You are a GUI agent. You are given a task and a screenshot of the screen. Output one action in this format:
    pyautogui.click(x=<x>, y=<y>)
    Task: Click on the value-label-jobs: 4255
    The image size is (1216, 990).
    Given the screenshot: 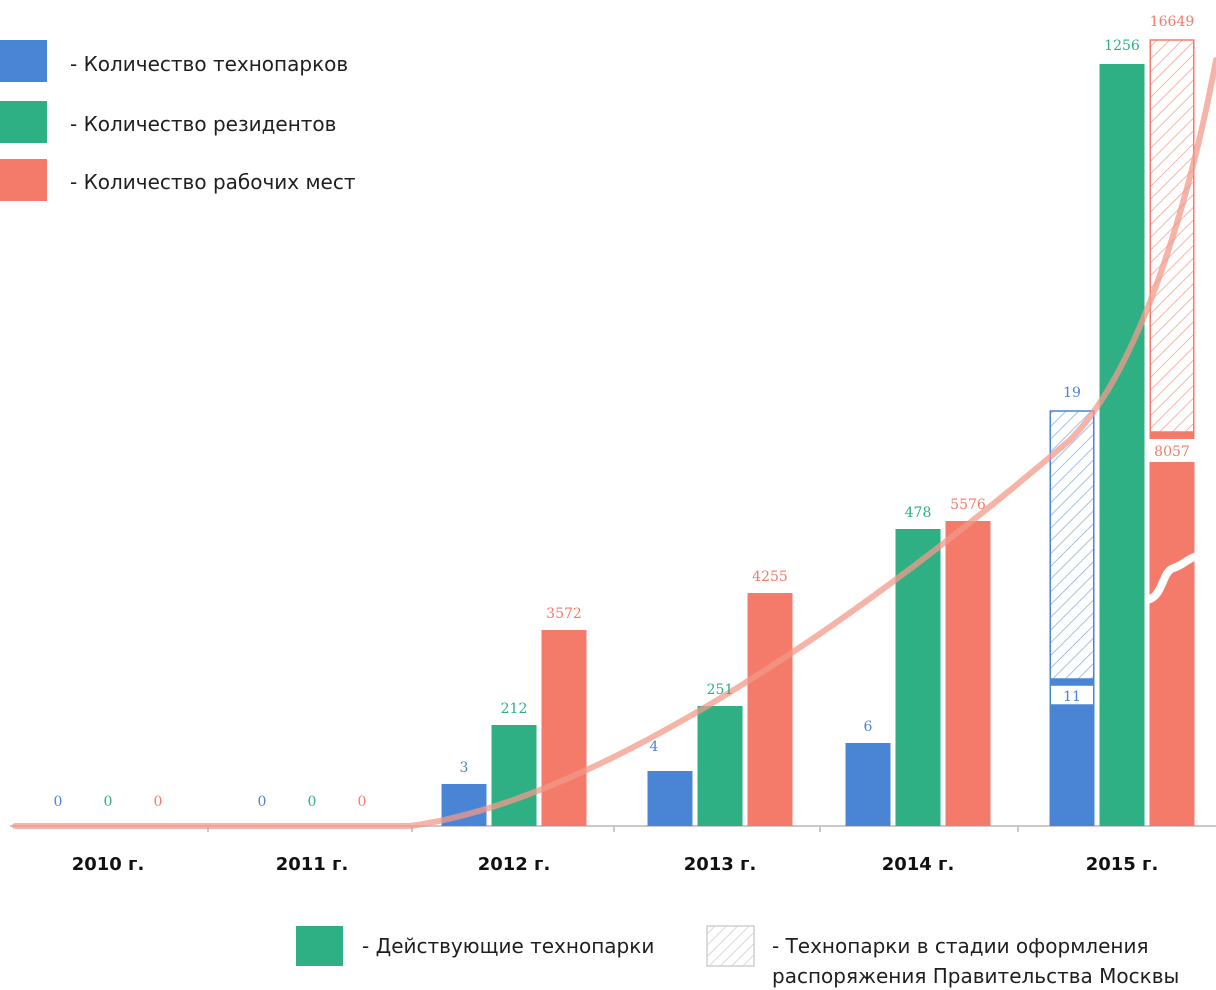 What is the action you would take?
    pyautogui.click(x=770, y=577)
    